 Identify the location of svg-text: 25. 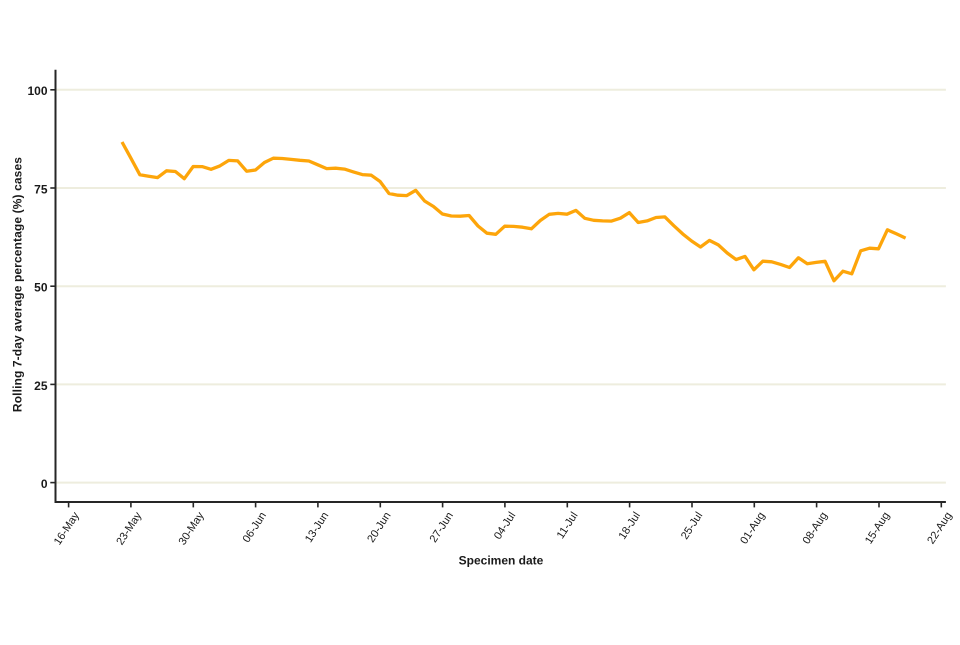
(41, 386).